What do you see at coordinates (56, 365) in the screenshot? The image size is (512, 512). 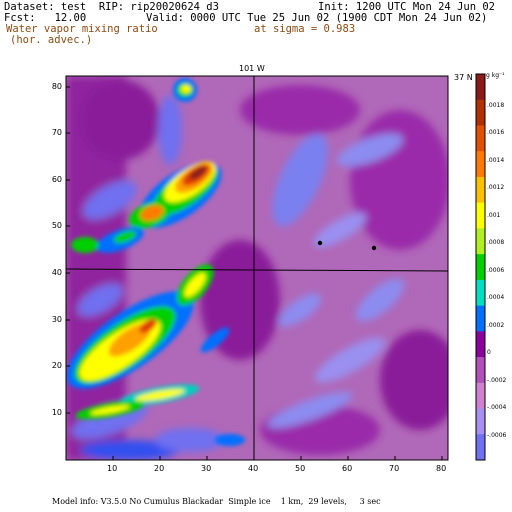 I see `y-tick-label: 20` at bounding box center [56, 365].